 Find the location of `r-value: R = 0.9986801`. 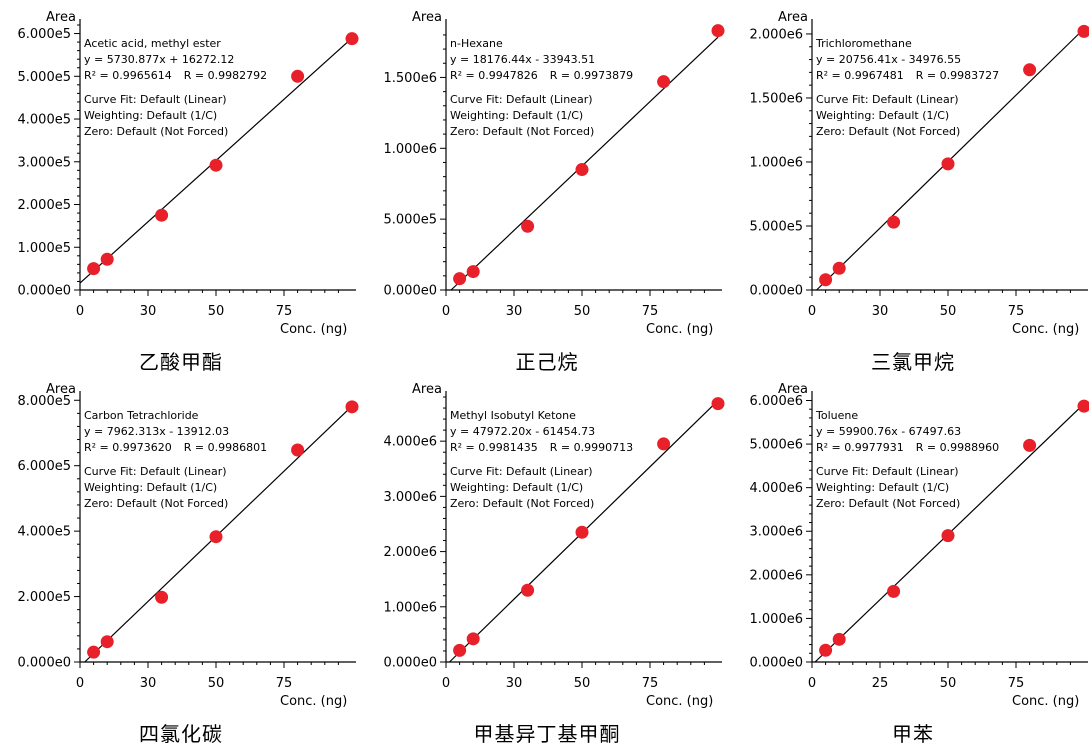

r-value: R = 0.9986801 is located at coordinates (225, 447).